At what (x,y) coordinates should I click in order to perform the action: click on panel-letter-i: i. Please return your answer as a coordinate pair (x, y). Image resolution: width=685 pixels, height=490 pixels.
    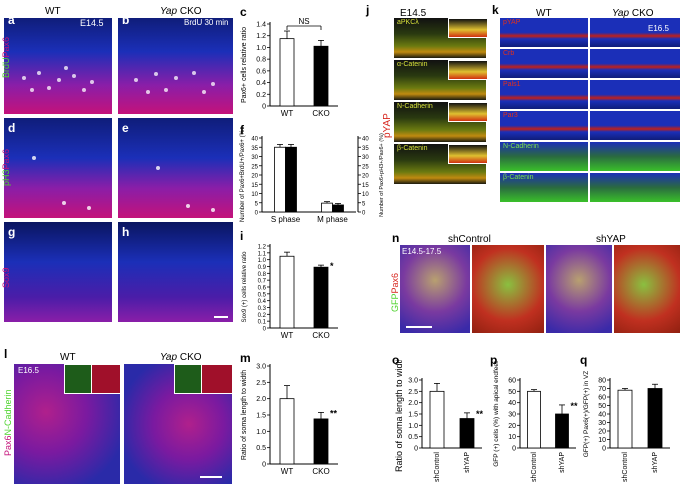
    Looking at the image, I should click on (242, 236).